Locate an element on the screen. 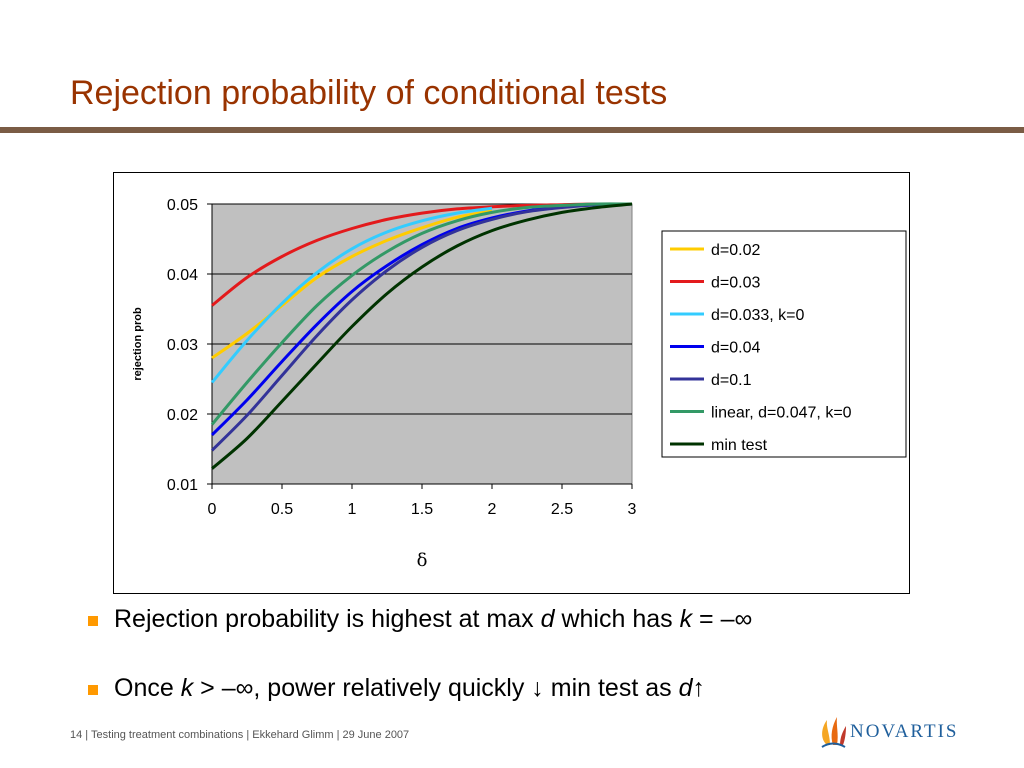  series-lines is located at coordinates (421, 336).